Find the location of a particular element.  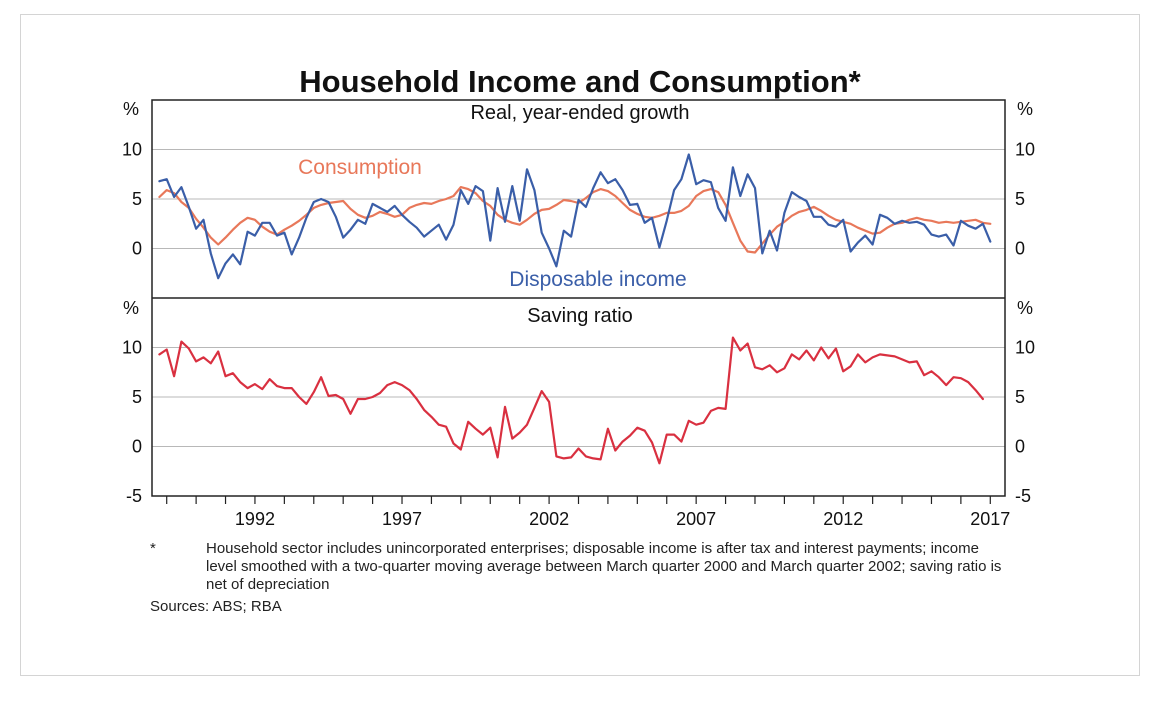

x-axis: 1992 1997 2002 2007 2012 2017 is located at coordinates (588, 512).